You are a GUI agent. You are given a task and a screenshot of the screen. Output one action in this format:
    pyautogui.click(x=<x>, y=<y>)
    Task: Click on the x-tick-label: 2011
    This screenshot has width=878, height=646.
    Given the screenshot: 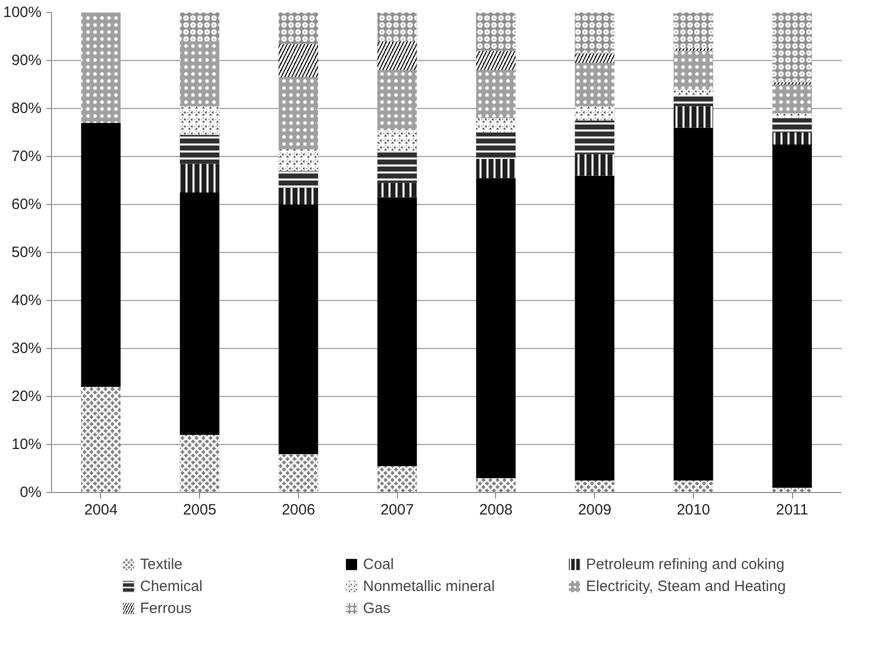 What is the action you would take?
    pyautogui.click(x=792, y=510)
    